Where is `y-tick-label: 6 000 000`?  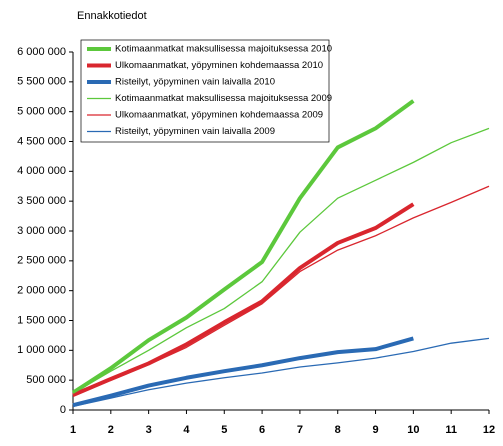 y-tick-label: 6 000 000 is located at coordinates (41, 52).